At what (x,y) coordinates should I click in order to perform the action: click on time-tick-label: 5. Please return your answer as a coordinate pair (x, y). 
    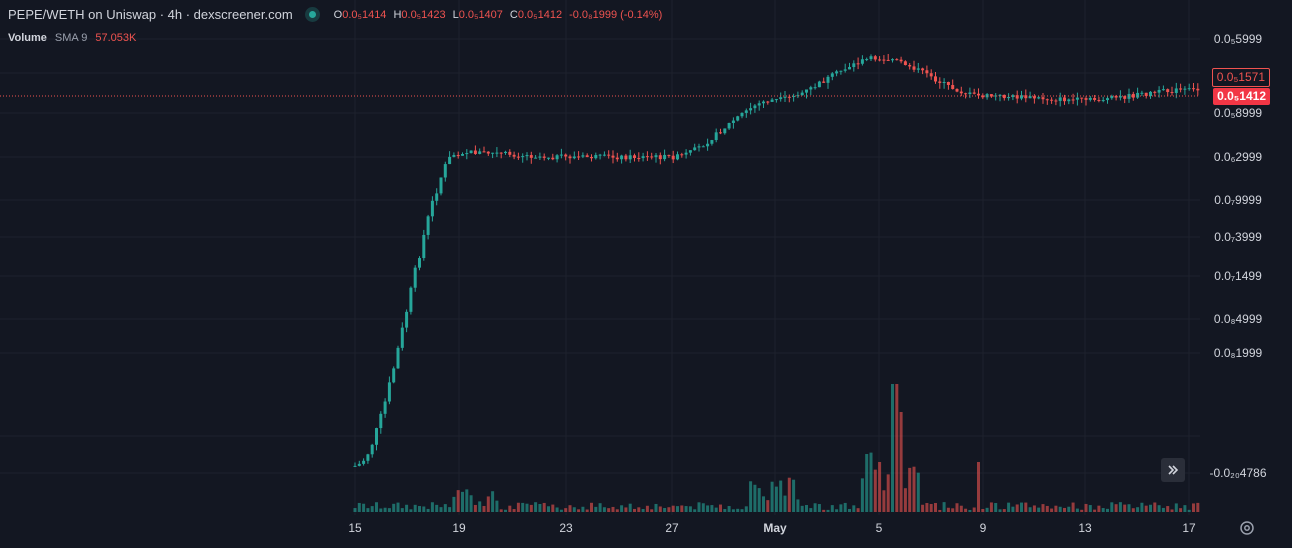
    Looking at the image, I should click on (879, 528).